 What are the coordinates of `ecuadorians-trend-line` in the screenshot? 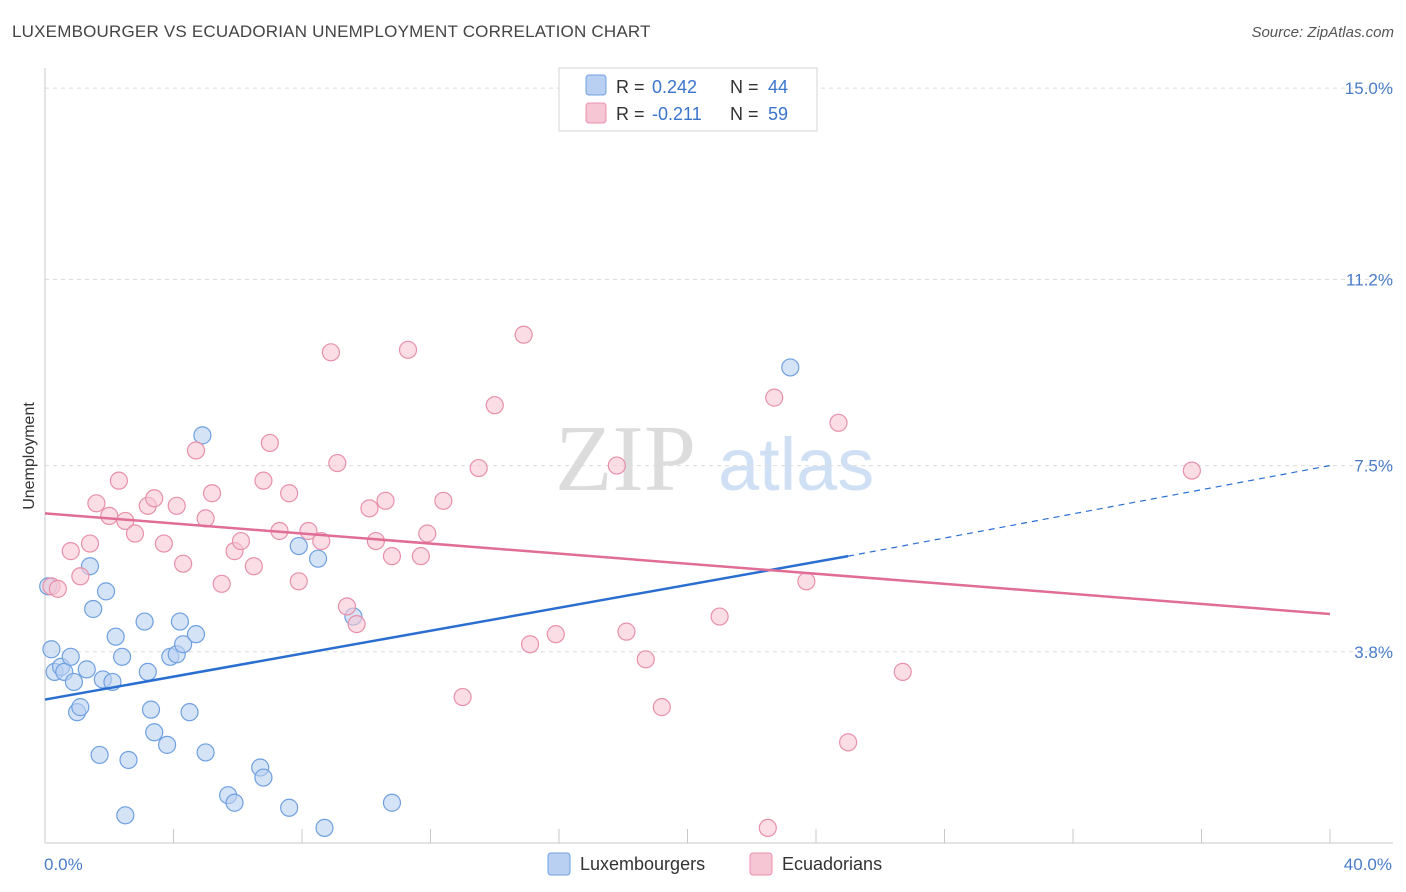 It's located at (687, 564).